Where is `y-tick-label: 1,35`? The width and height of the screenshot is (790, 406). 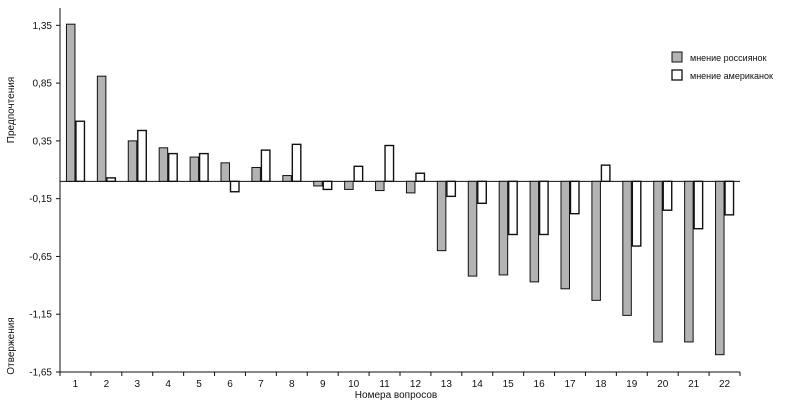
y-tick-label: 1,35 is located at coordinates (43, 26).